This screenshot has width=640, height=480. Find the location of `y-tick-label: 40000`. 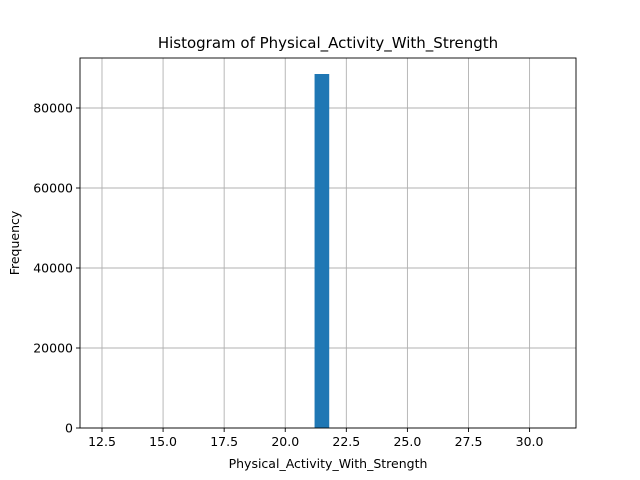

y-tick-label: 40000 is located at coordinates (53, 268).